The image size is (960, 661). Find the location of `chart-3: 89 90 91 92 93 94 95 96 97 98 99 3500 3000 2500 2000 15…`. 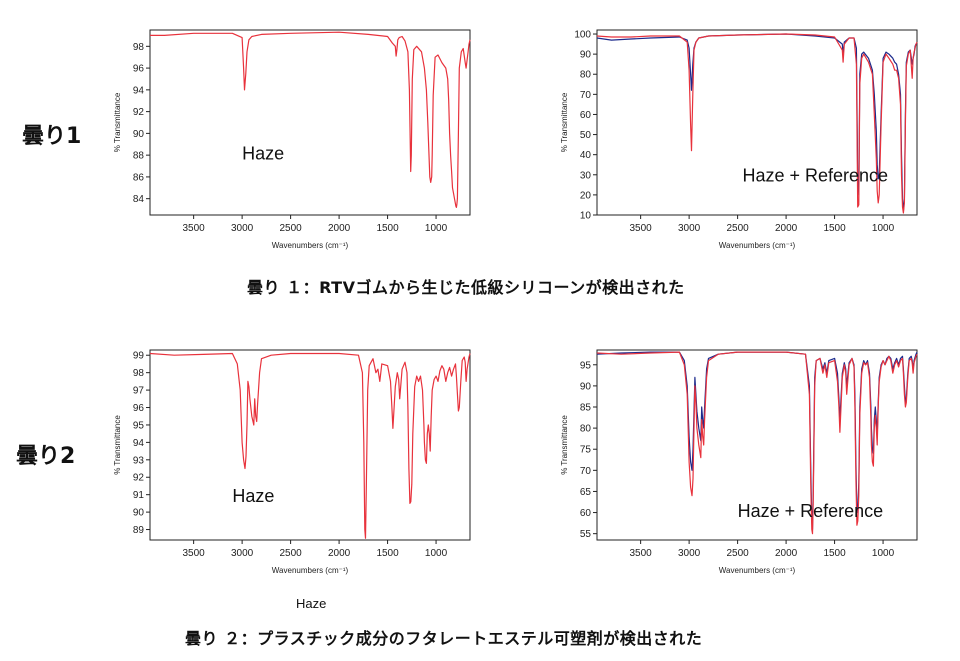

chart-3: 89 90 91 92 93 94 95 96 97 98 99 3500 3000 2500 2000 15… is located at coordinates (292, 462).